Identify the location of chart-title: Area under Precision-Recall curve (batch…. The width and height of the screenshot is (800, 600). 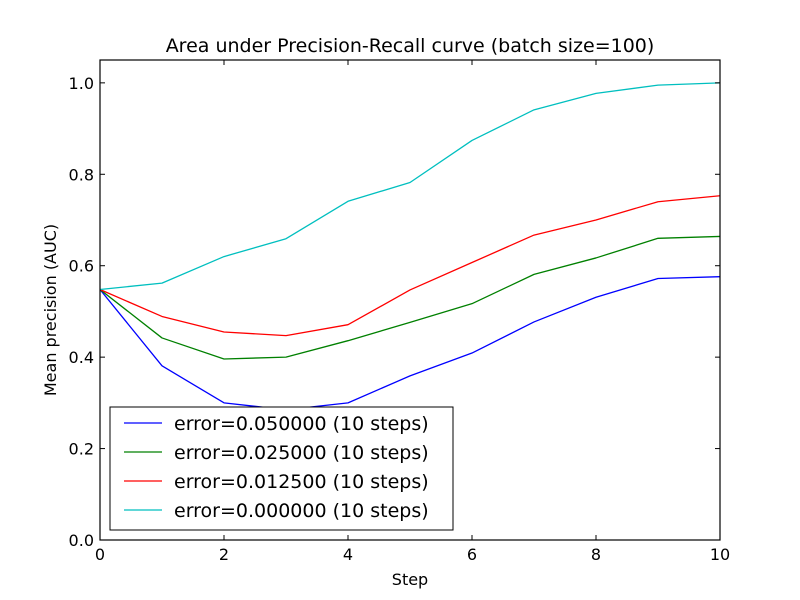
(410, 46).